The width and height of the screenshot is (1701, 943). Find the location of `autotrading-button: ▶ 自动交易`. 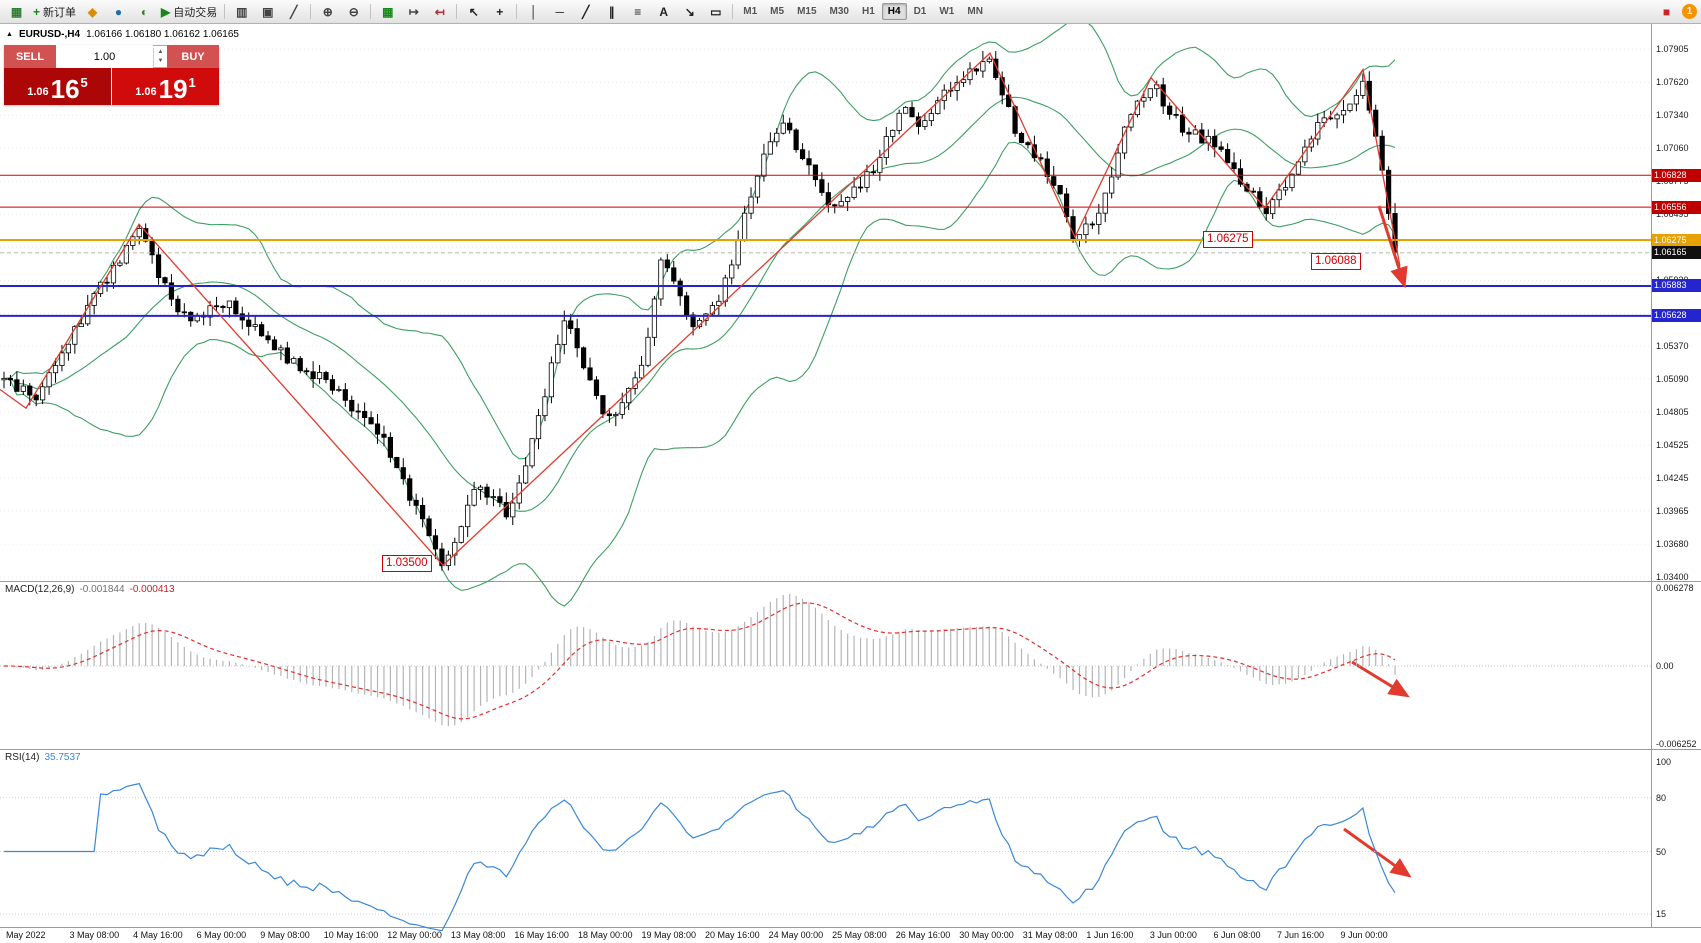

autotrading-button: ▶ 自动交易 is located at coordinates (189, 12).